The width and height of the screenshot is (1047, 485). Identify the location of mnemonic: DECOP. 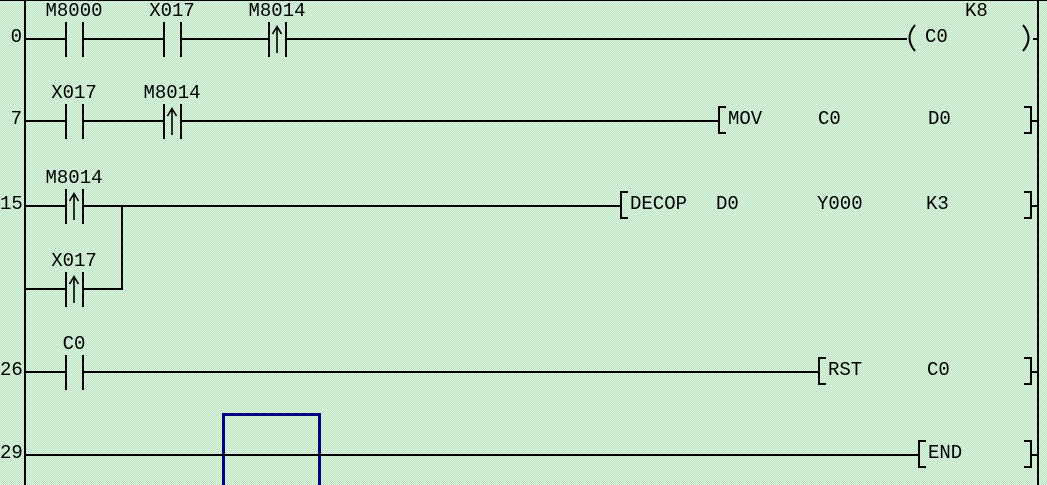
(659, 204).